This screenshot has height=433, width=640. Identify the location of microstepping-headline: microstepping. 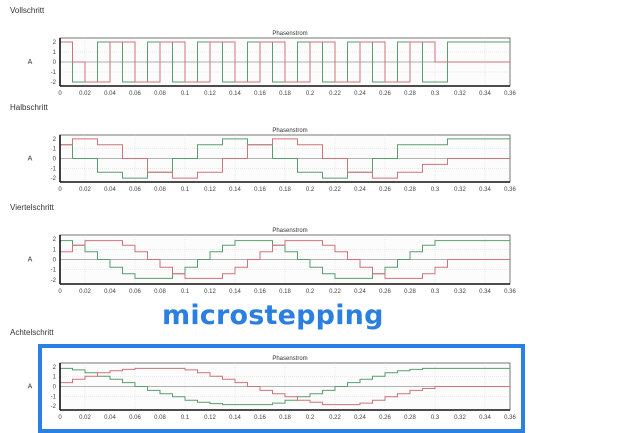
(273, 315).